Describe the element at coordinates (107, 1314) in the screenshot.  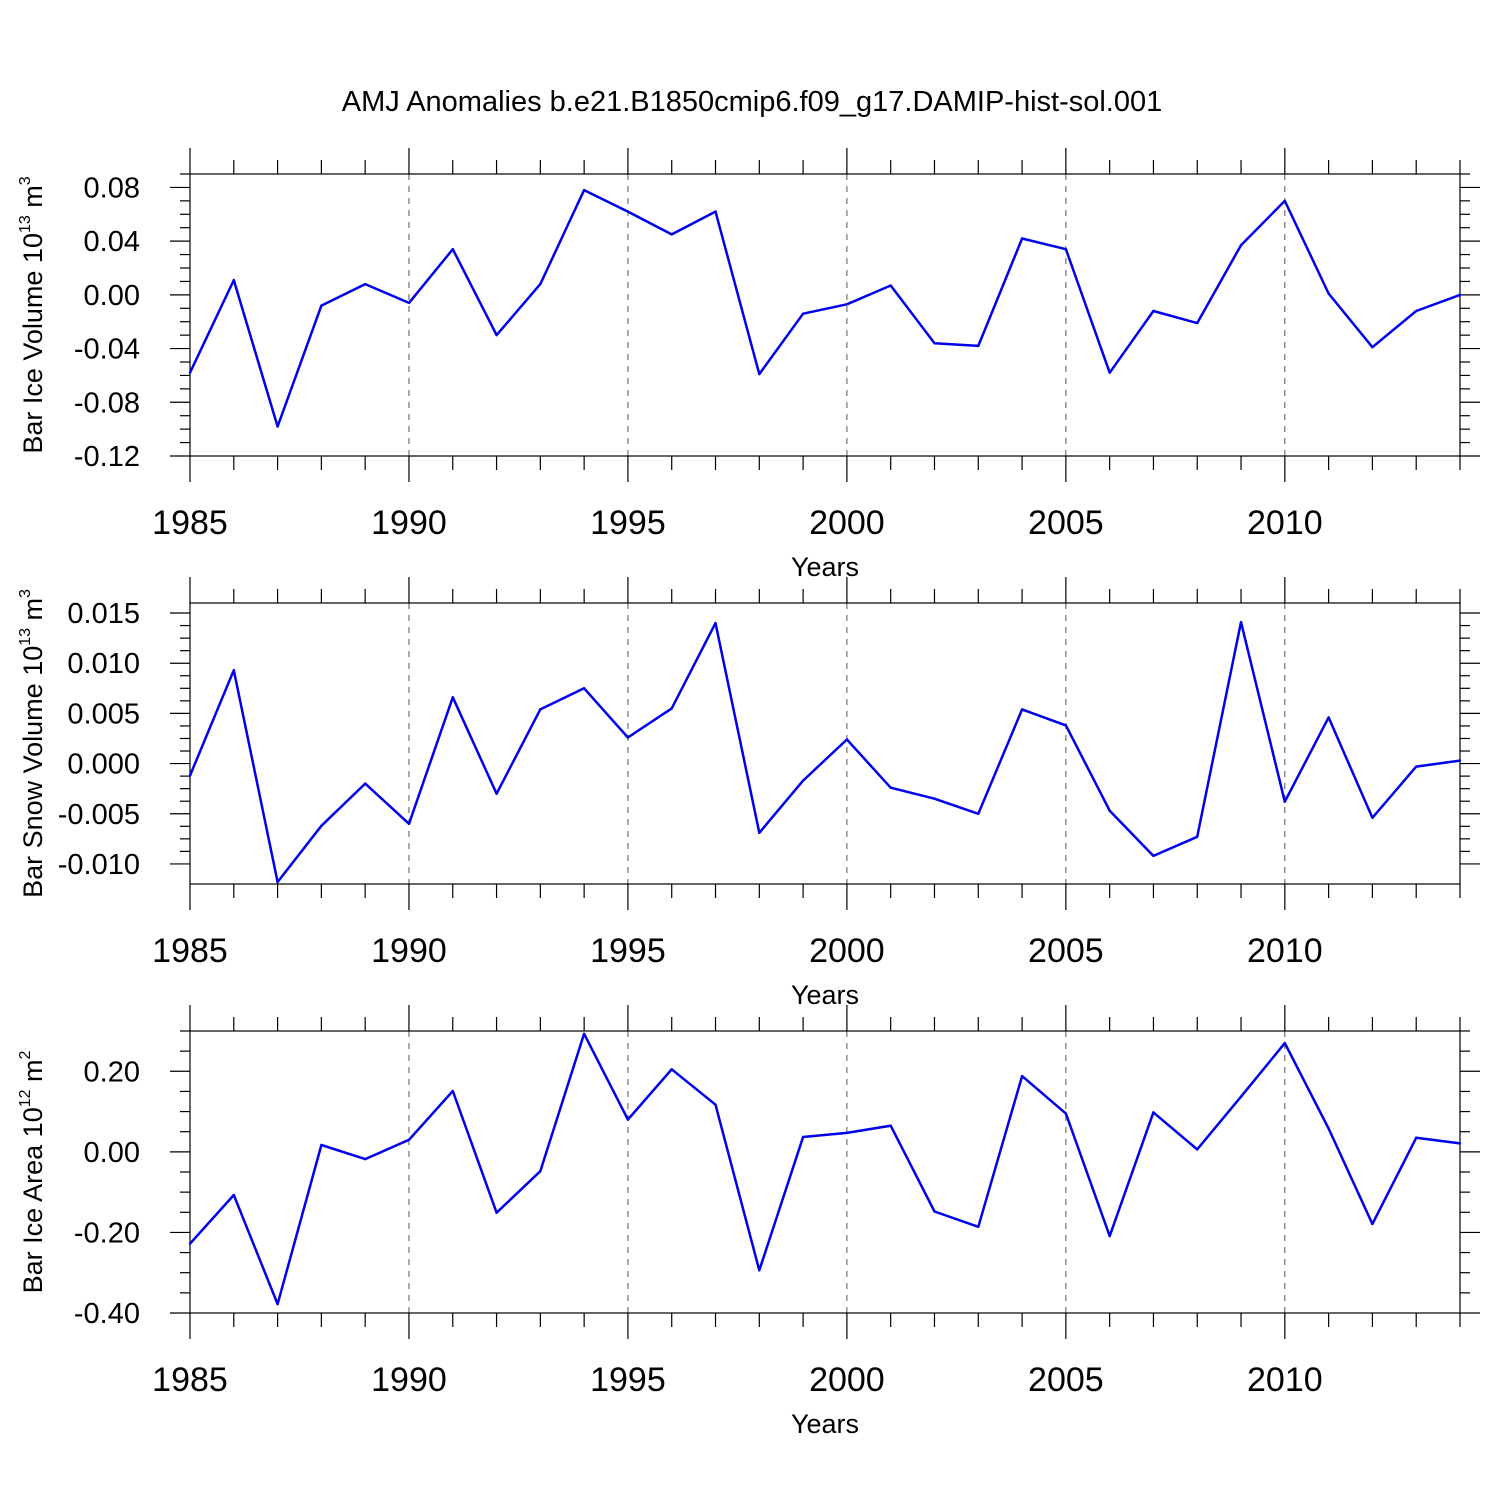
I see `y-tick-label: -0.40` at that location.